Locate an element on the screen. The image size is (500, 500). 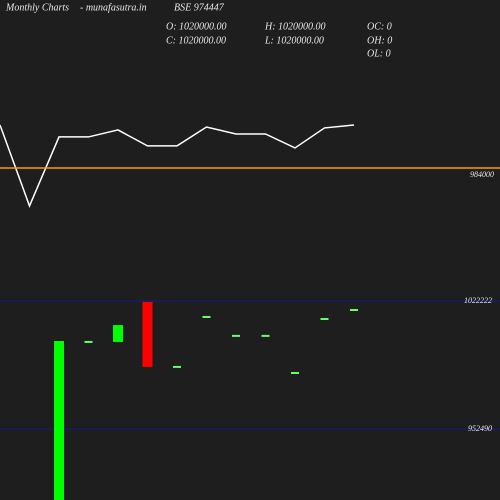
indicator-line is located at coordinates (177, 166).